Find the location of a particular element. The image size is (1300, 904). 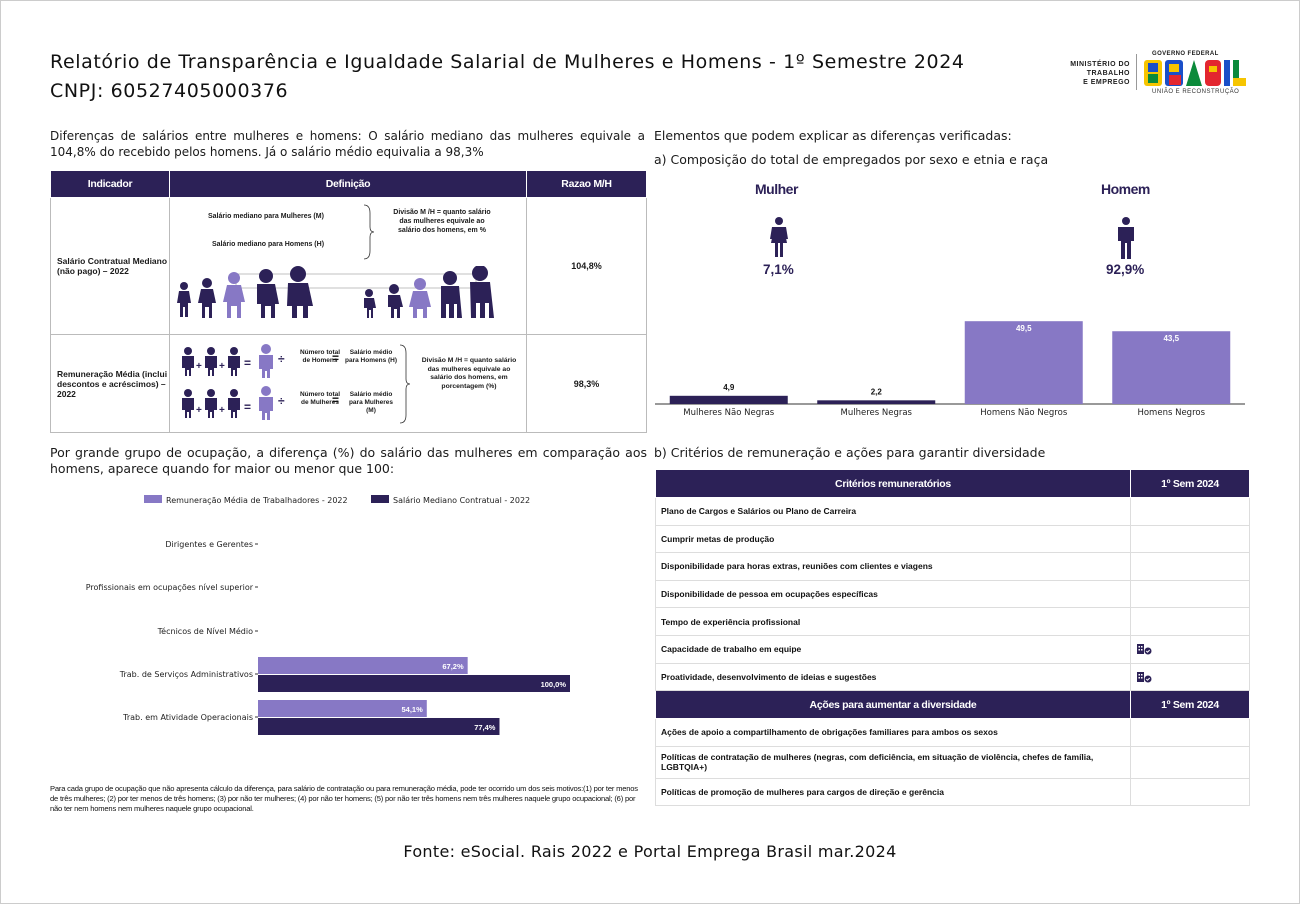

action-value is located at coordinates (1190, 762).